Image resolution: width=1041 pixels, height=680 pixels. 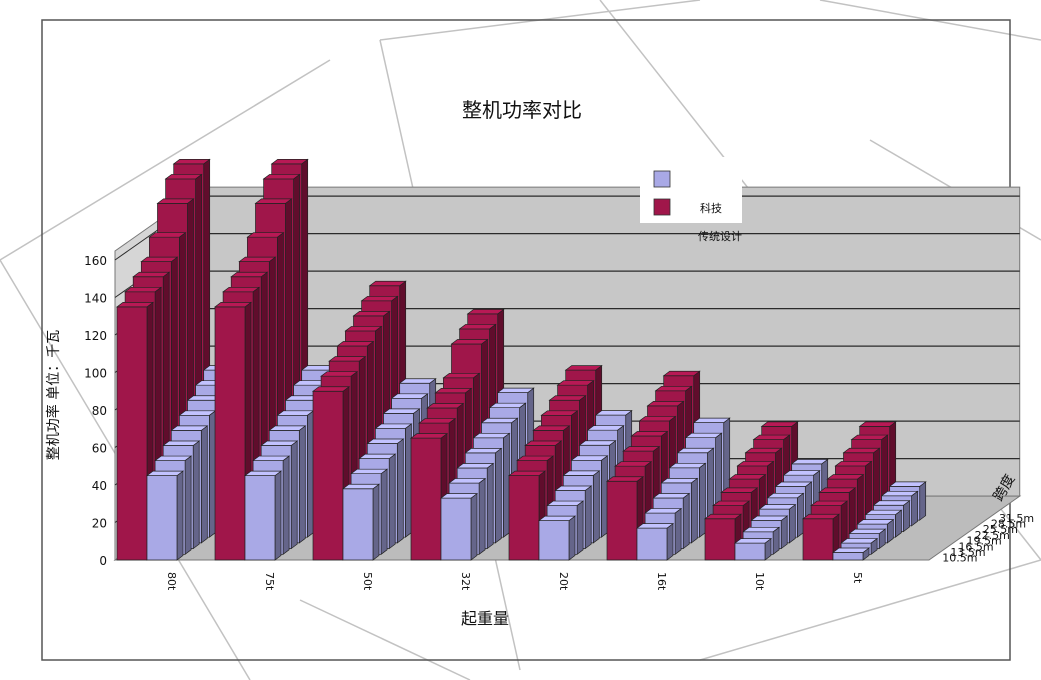 What do you see at coordinates (95, 261) in the screenshot?
I see `y-tick-label: 160` at bounding box center [95, 261].